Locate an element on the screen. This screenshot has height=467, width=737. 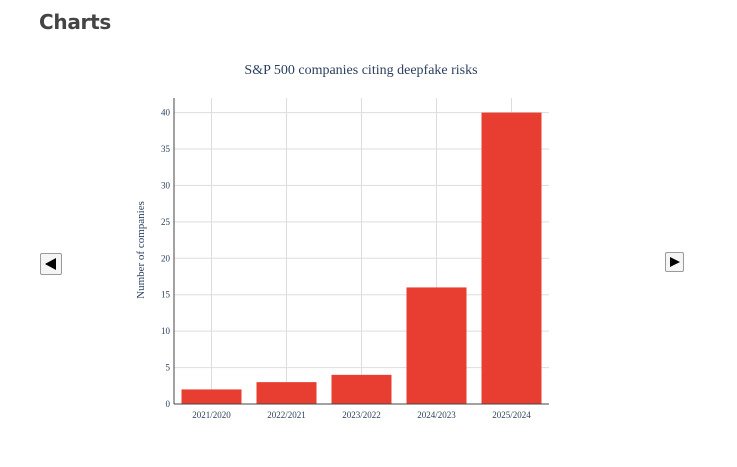
y-tick-label: 5 is located at coordinates (168, 368).